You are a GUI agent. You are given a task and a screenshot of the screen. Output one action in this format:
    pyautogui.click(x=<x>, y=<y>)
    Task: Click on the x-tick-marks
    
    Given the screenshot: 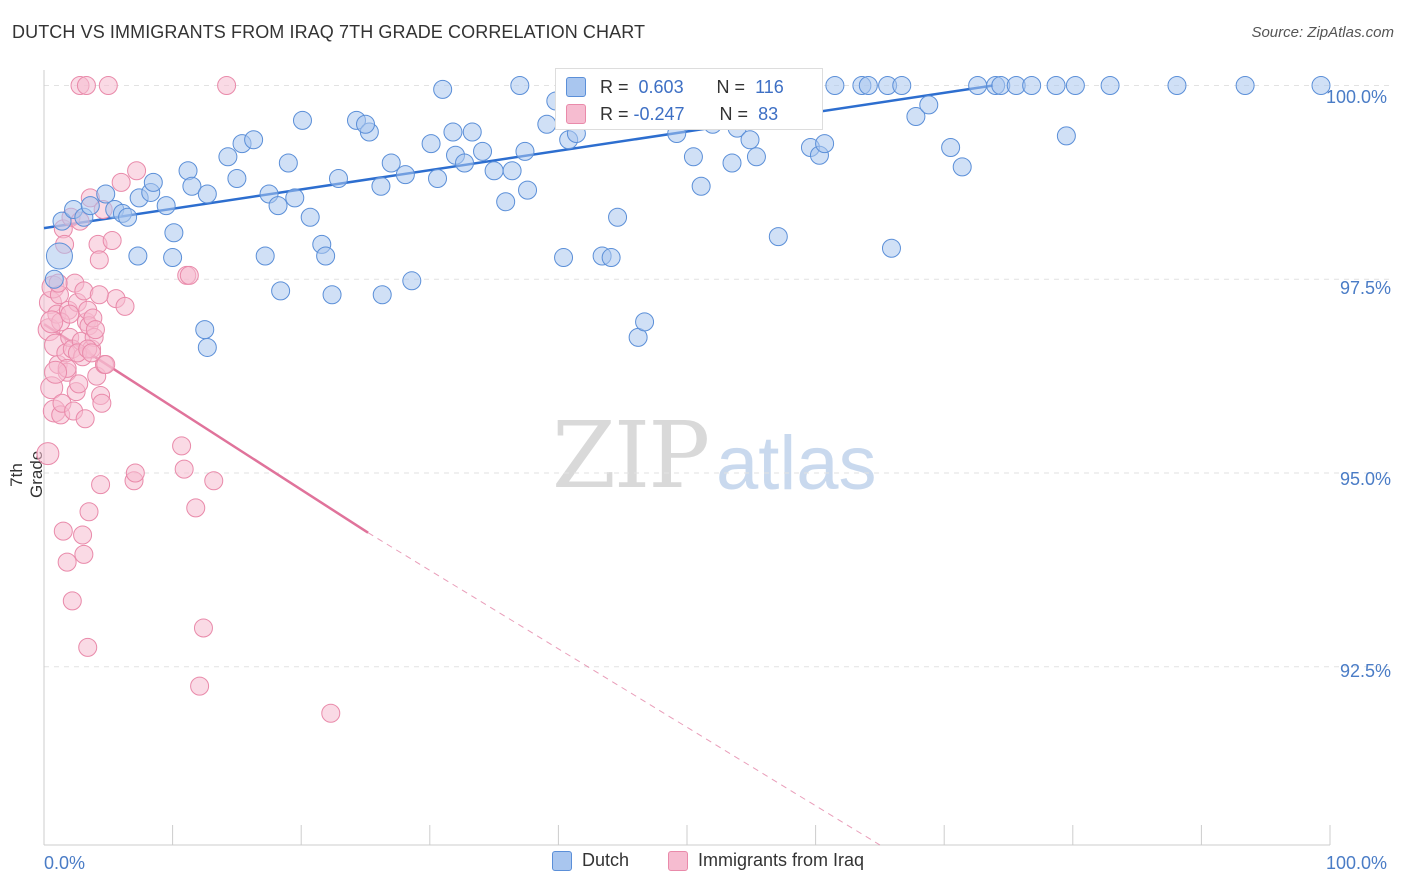 What is the action you would take?
    pyautogui.click(x=687, y=835)
    